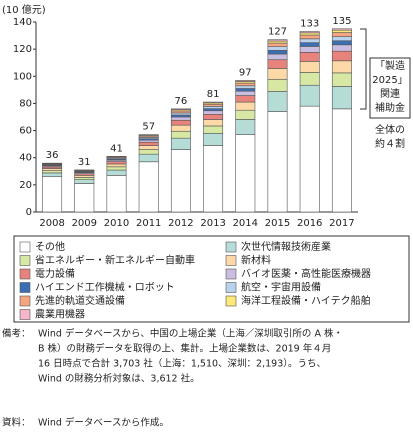 This screenshot has width=413, height=433. I want to click on total-label: 127, so click(277, 32).